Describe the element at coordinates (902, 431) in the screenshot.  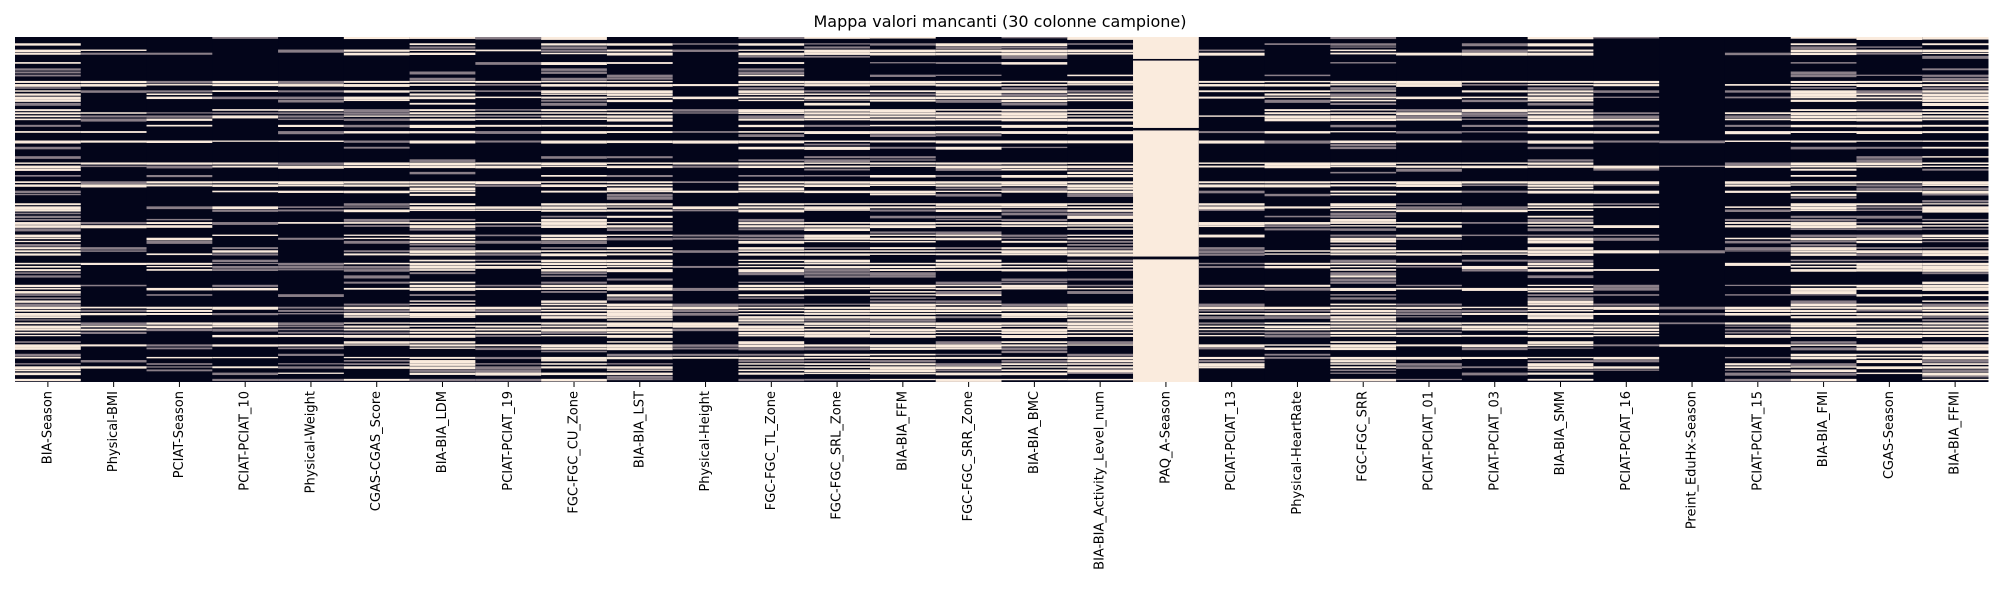
I see `x-tick-label: BIA-BIA_FFM` at that location.